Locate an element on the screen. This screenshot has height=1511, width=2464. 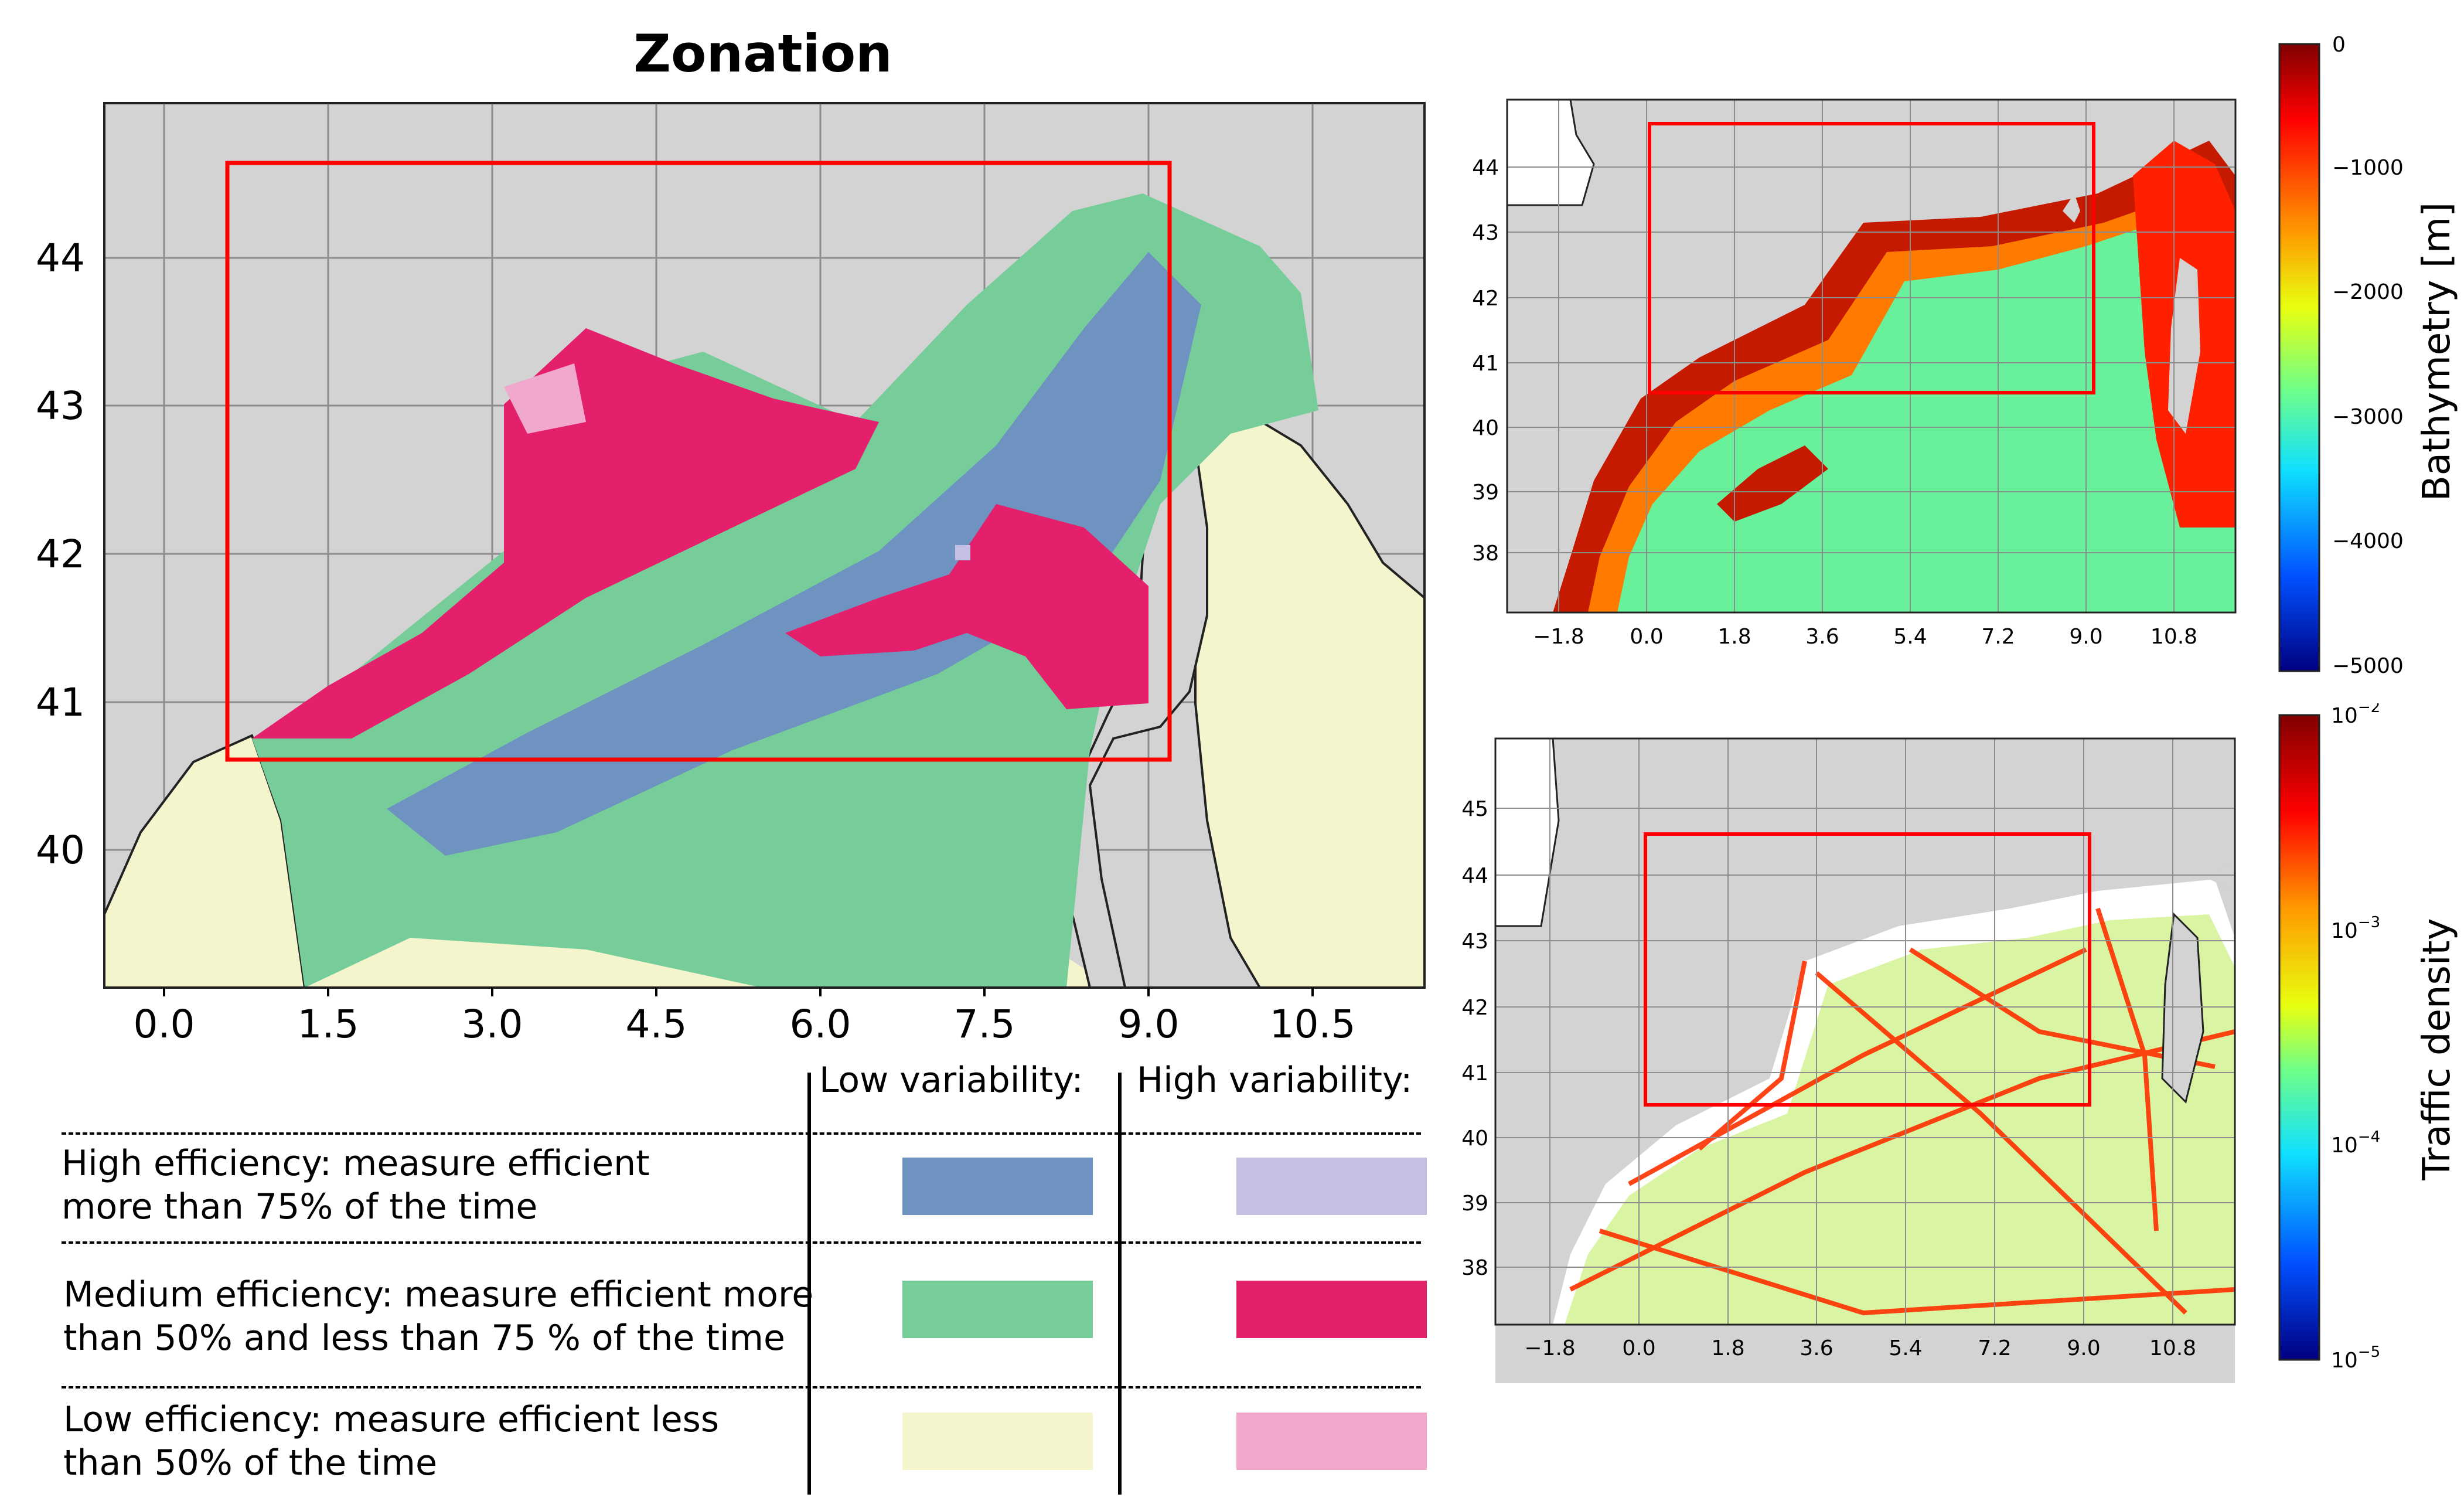
legend-row-label-line1: Low efficiency: measure efficient less is located at coordinates (392, 1419).